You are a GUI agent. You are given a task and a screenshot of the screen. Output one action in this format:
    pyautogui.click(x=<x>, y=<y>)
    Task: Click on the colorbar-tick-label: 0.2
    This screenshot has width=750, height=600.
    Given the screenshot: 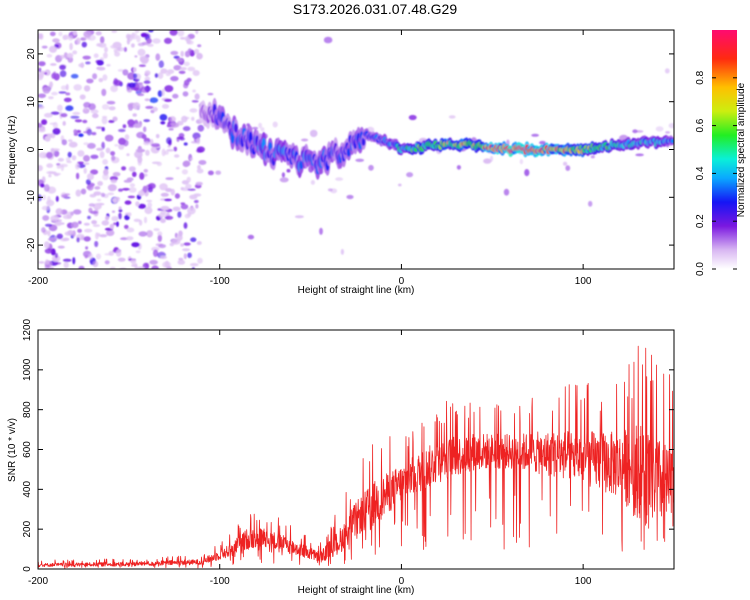 What is the action you would take?
    pyautogui.click(x=700, y=221)
    